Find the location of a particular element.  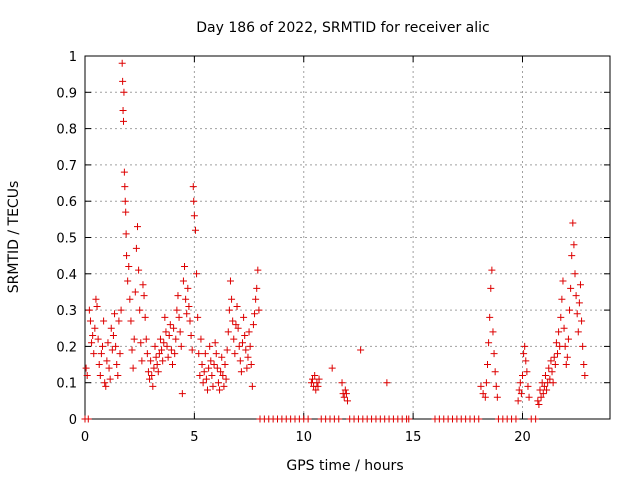

y-tick-label: 1 is located at coordinates (73, 57).